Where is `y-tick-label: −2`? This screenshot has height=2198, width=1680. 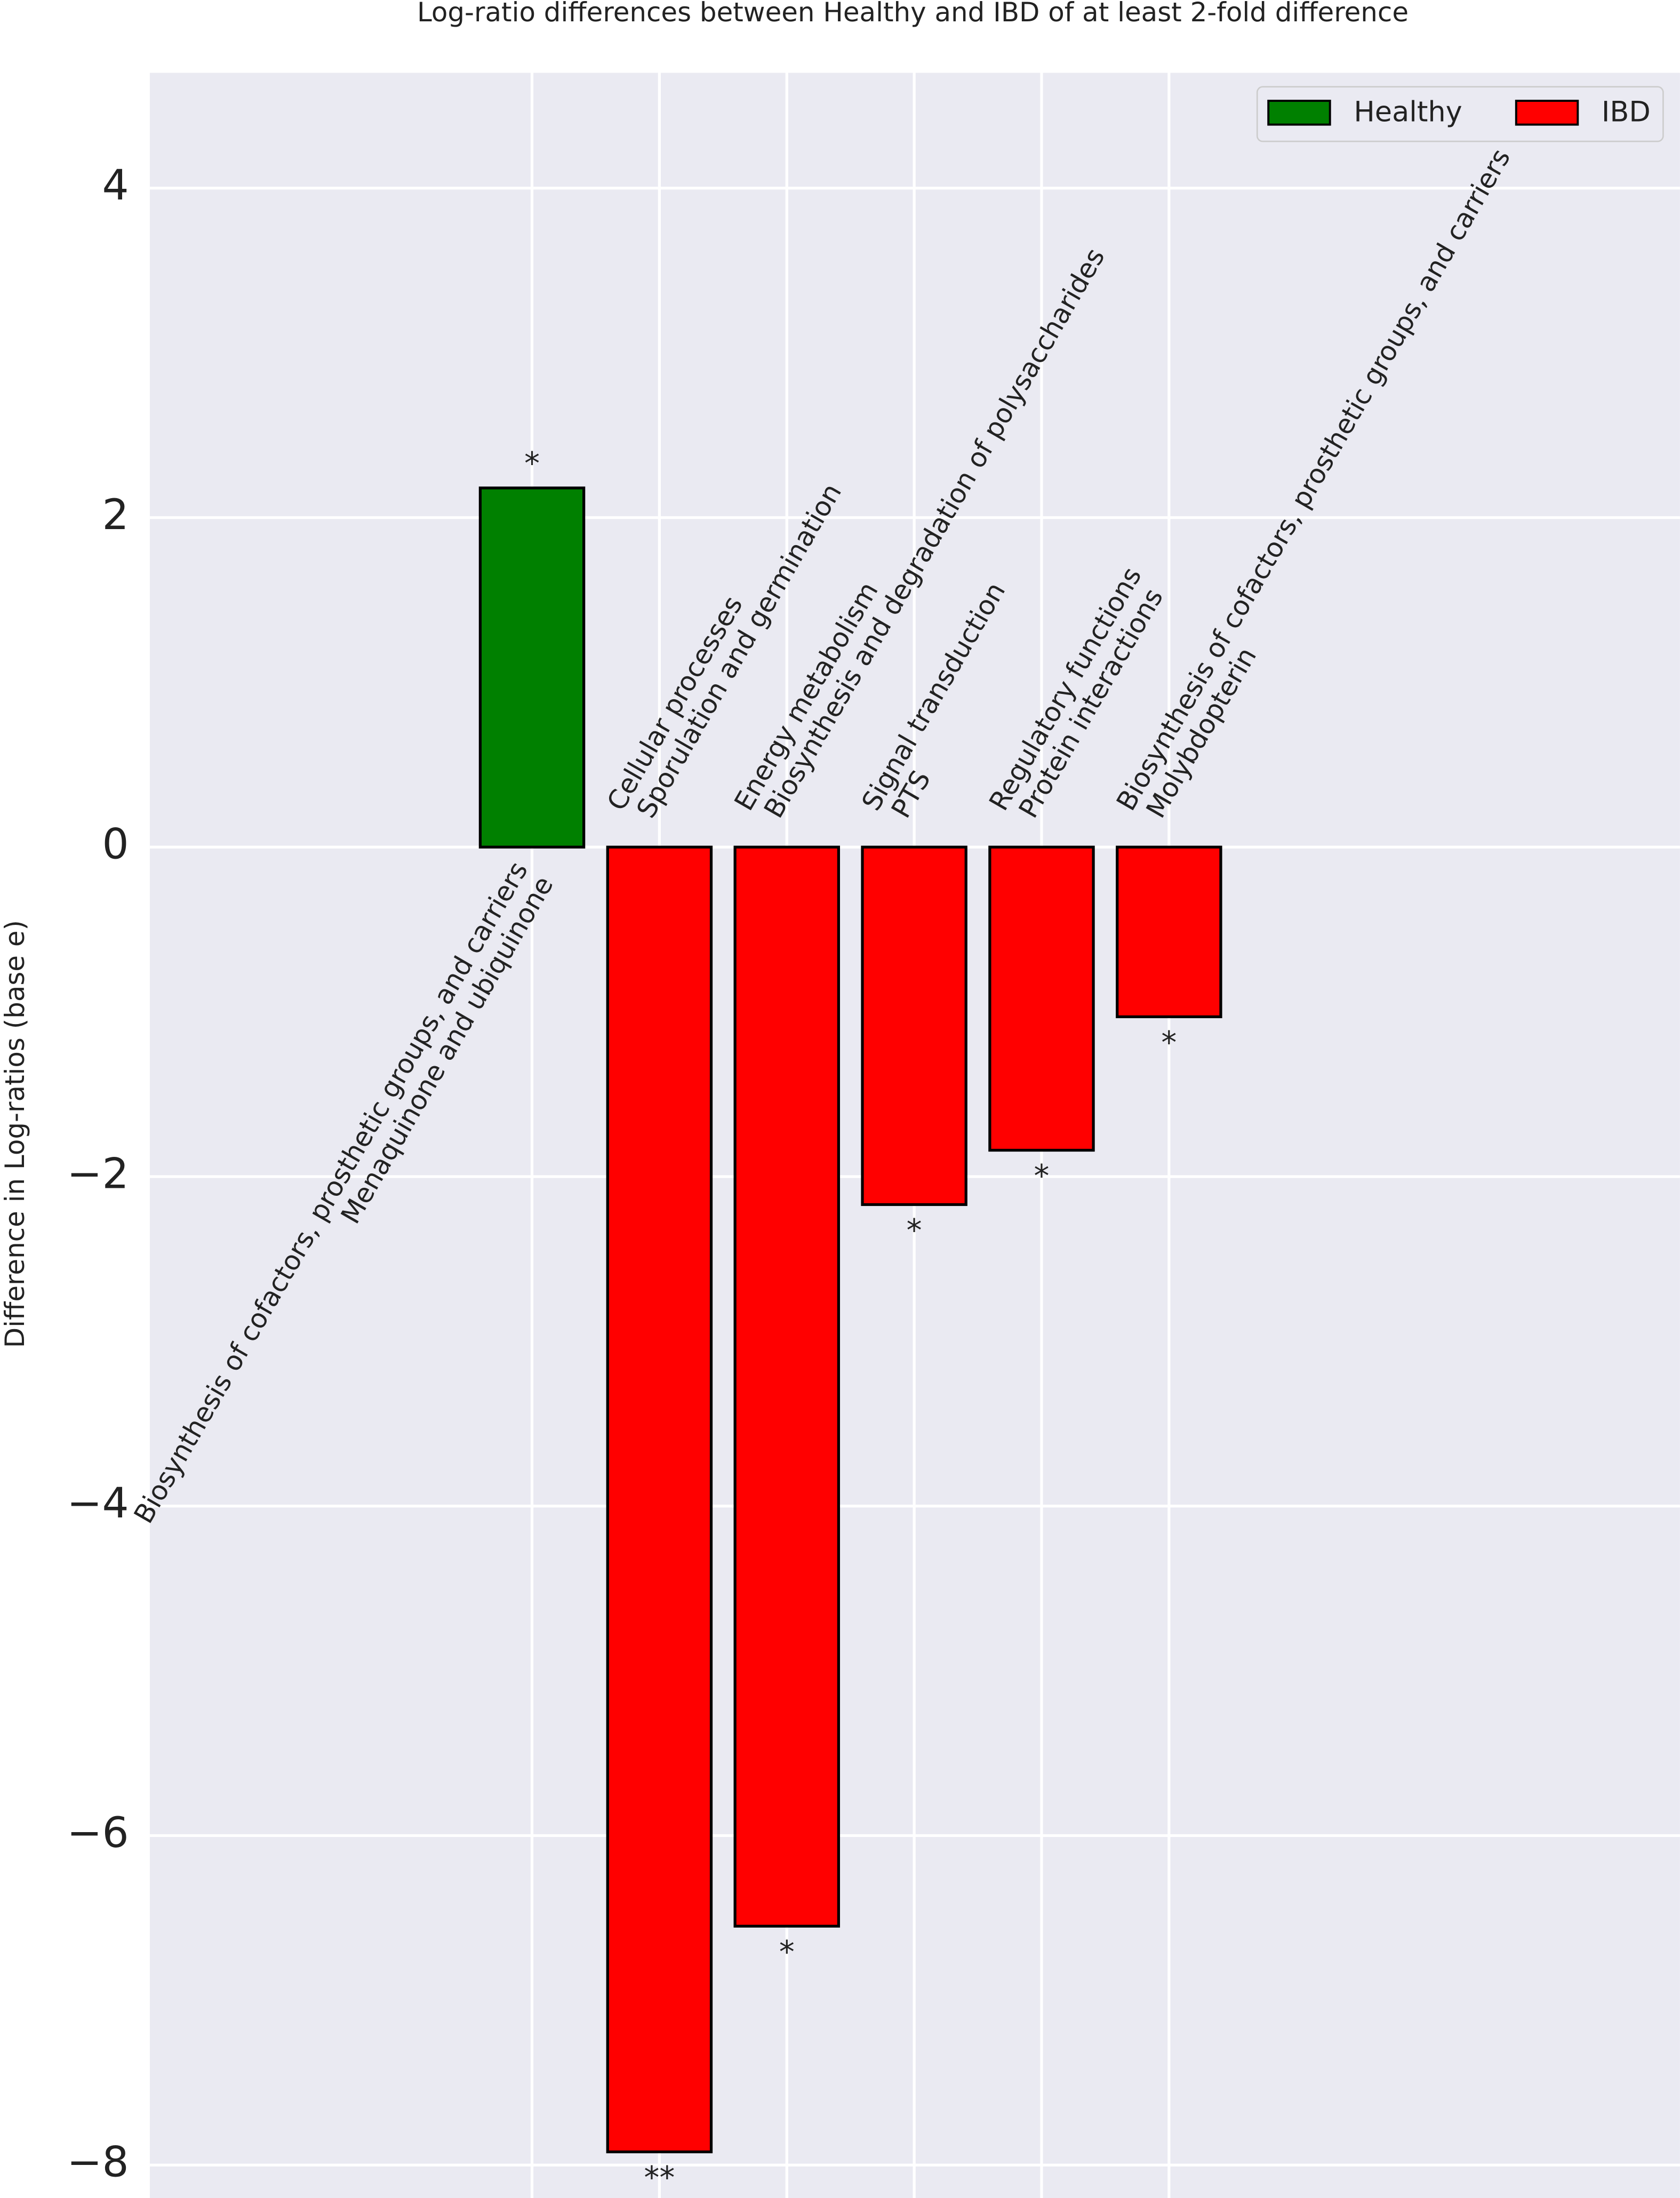
y-tick-label: −2 is located at coordinates (98, 1173).